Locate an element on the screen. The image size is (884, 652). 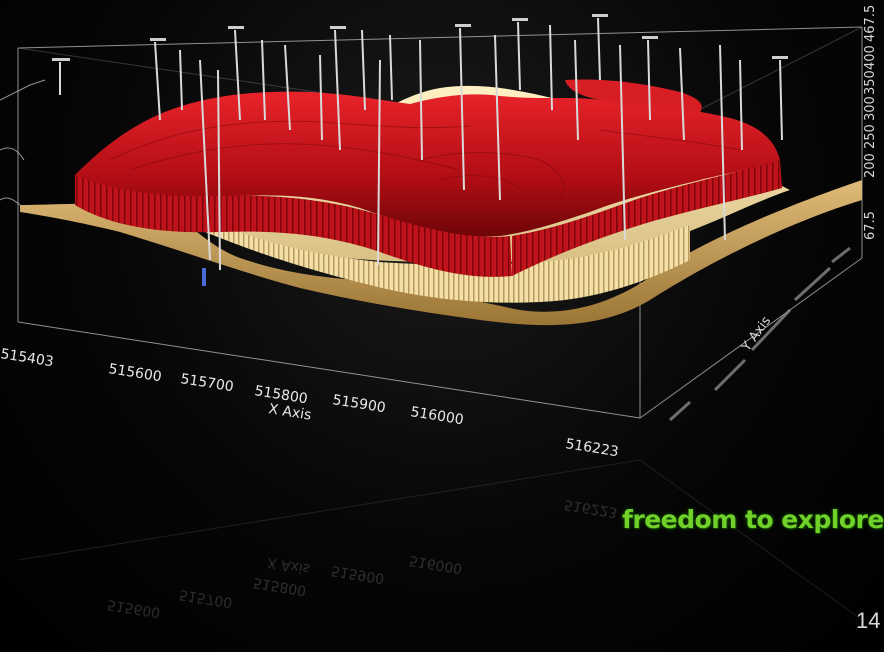
z-tick-label: 200 is located at coordinates (870, 165).